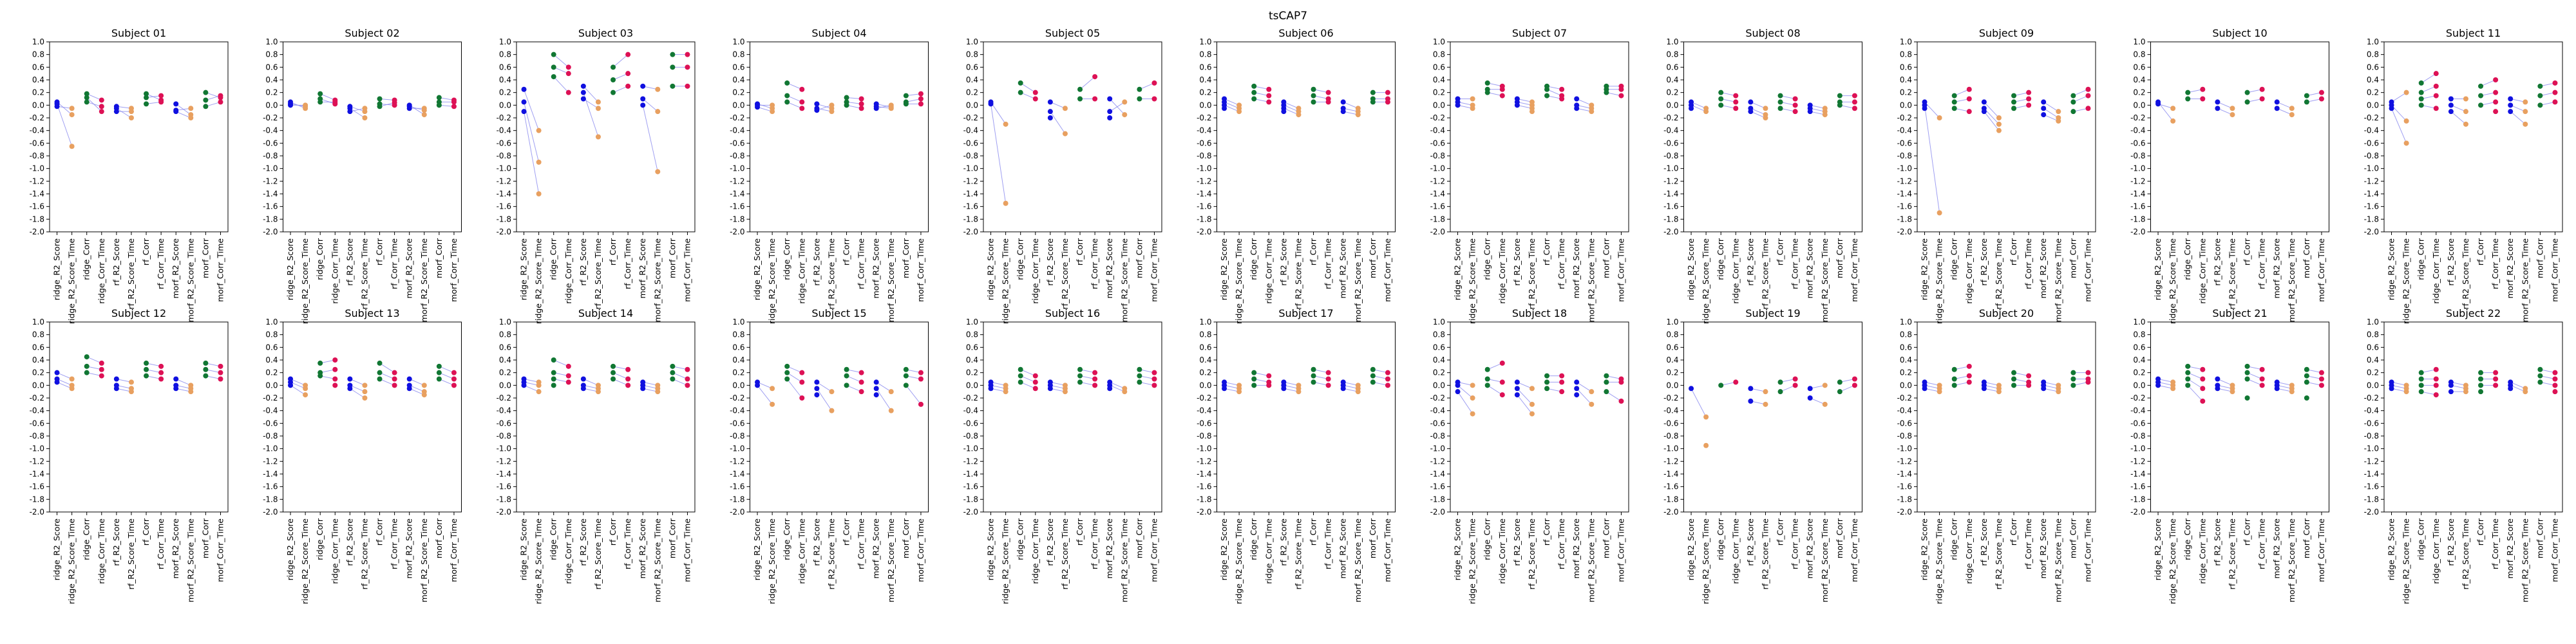  I want to click on y-tick-label: -0.2, so click(1671, 117).